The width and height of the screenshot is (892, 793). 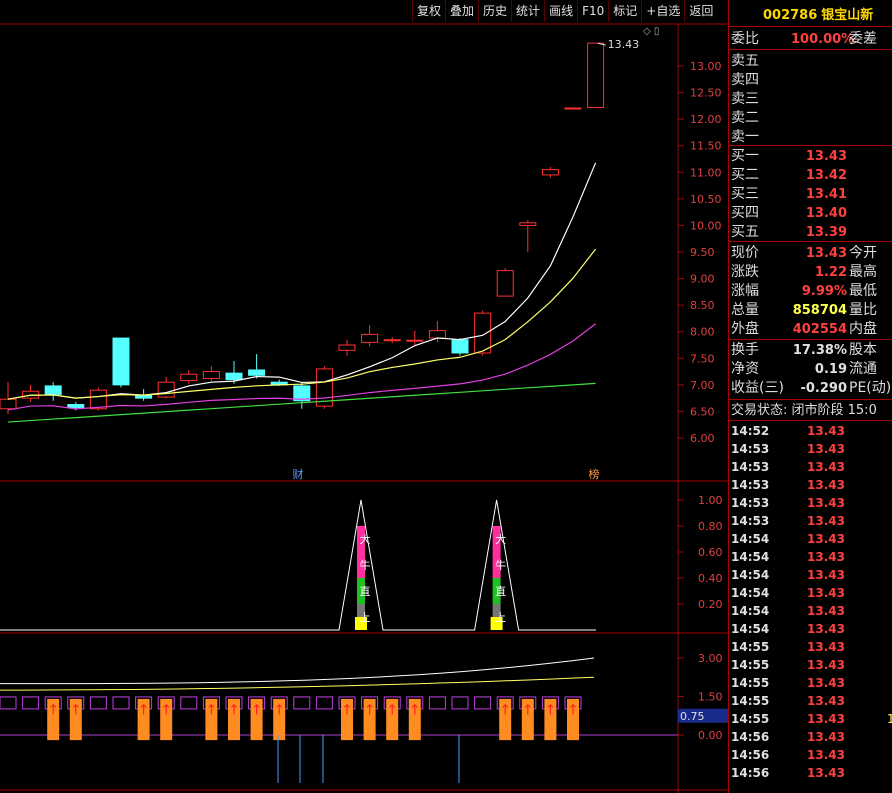 I want to click on ask-row: 卖四, so click(x=810, y=80).